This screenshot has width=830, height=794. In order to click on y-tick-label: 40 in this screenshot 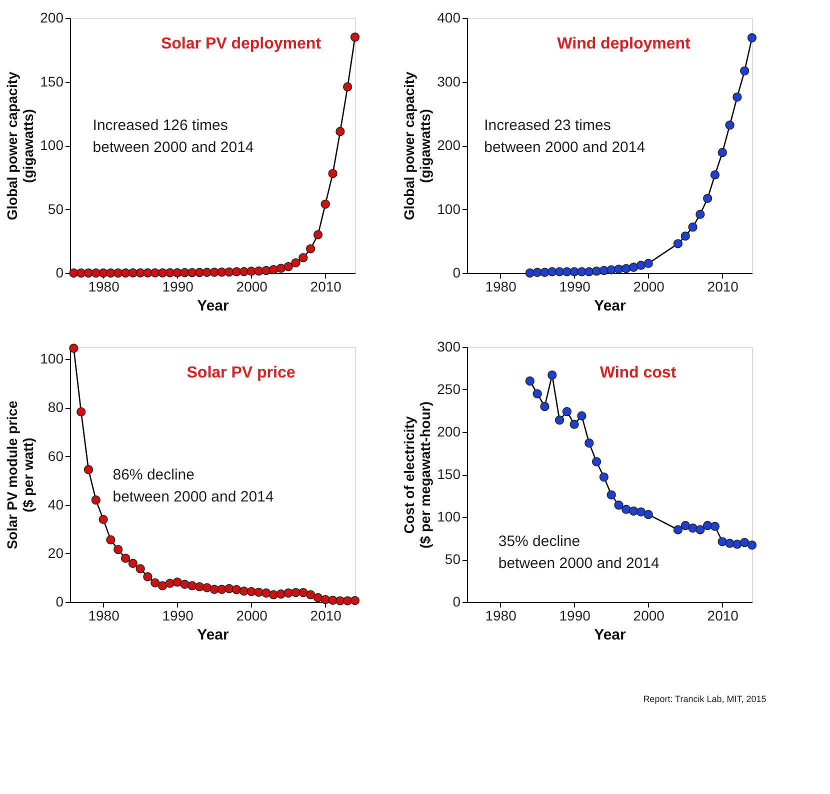, I will do `click(56, 504)`.